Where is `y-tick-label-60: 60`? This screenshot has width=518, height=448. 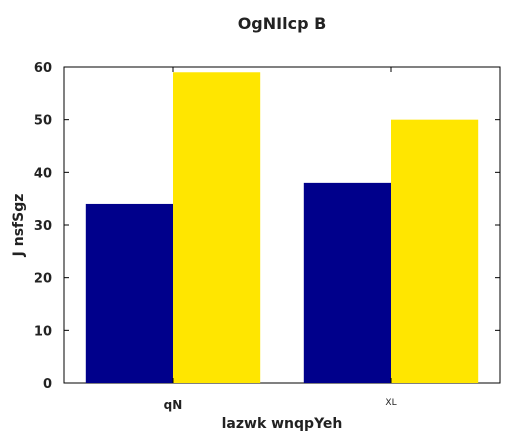 y-tick-label-60: 60 is located at coordinates (43, 68).